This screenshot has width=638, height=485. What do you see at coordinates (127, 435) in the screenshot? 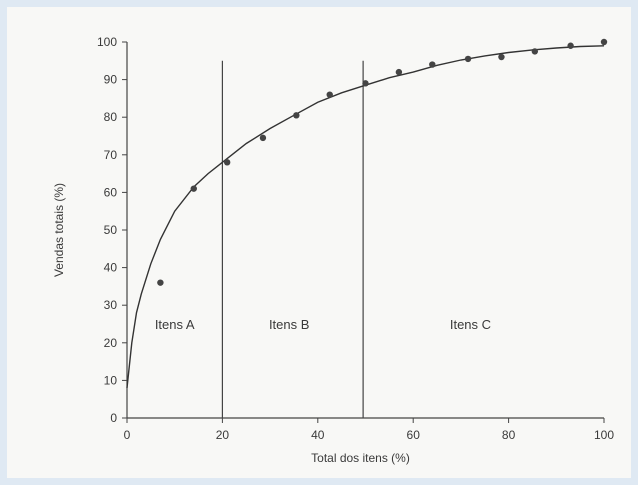
I see `x-tick-label: 0` at bounding box center [127, 435].